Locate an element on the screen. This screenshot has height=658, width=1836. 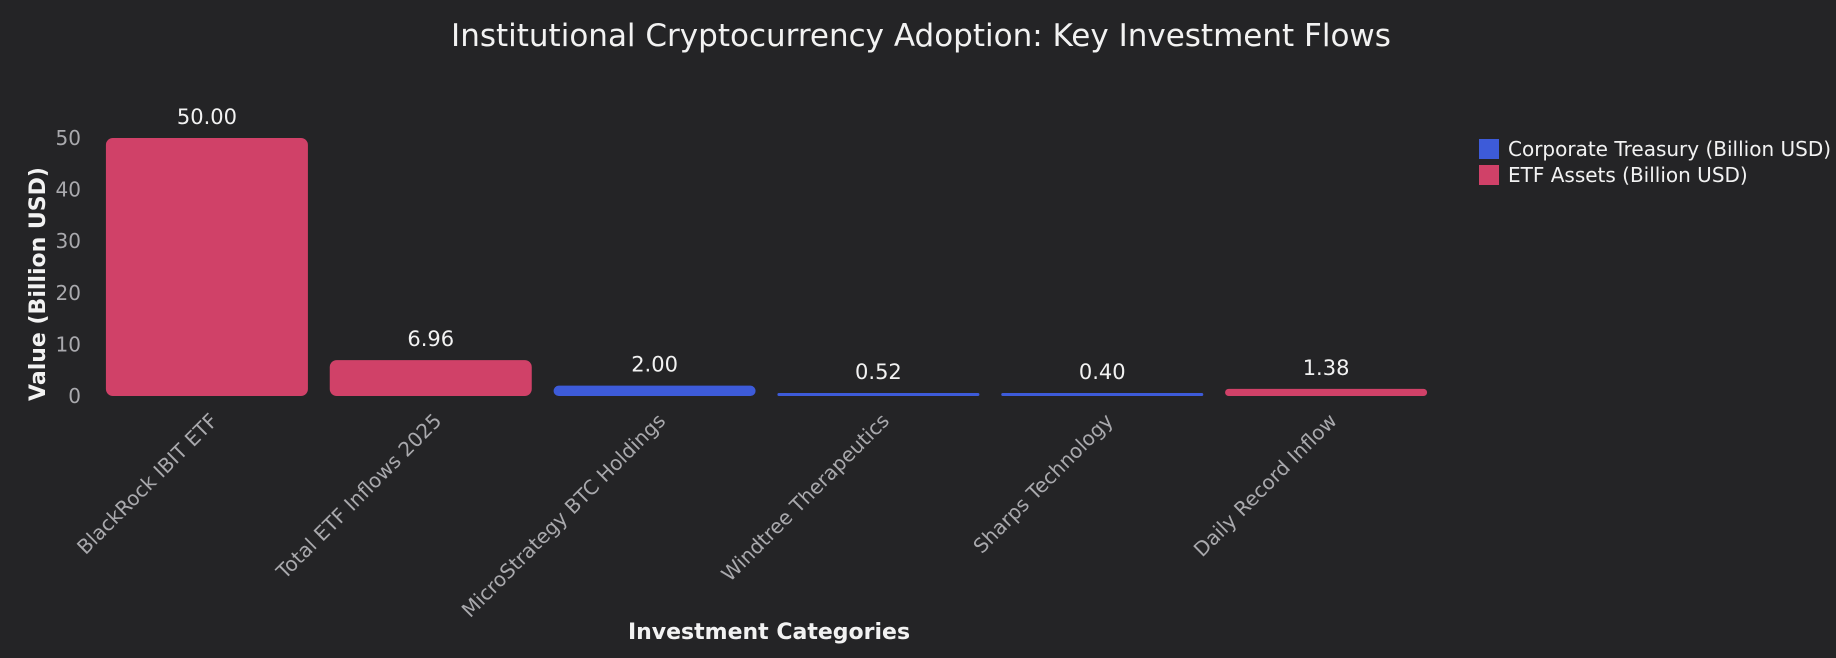
y-axis-title: Value (Billion USD) is located at coordinates (38, 284).